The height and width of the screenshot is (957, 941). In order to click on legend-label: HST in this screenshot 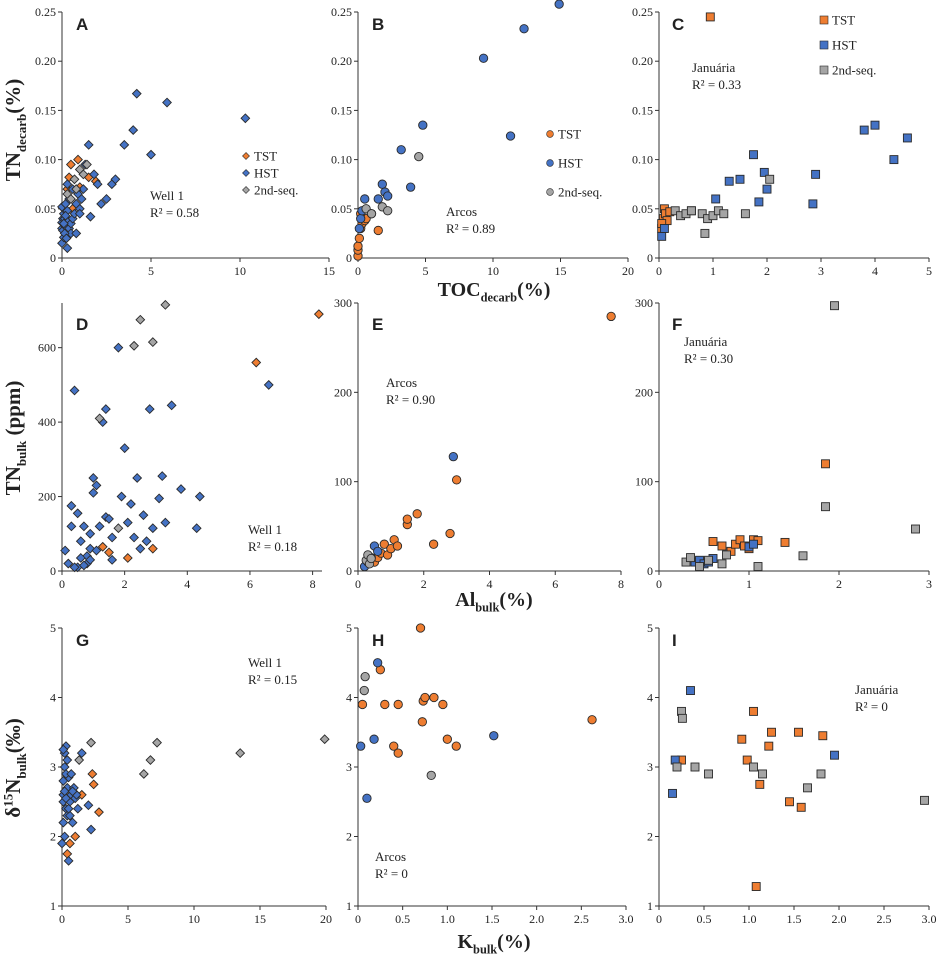, I will do `click(844, 45)`.